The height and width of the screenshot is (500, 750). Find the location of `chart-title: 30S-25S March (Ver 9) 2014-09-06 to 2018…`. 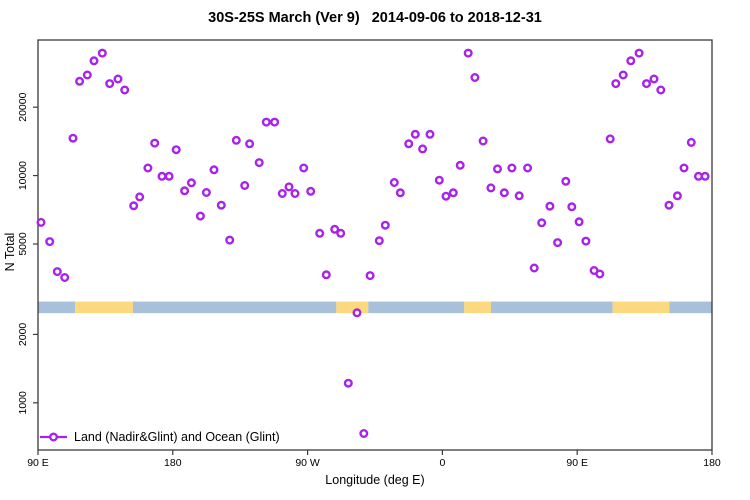

chart-title: 30S-25S March (Ver 9) 2014-09-06 to 2018… is located at coordinates (375, 18).